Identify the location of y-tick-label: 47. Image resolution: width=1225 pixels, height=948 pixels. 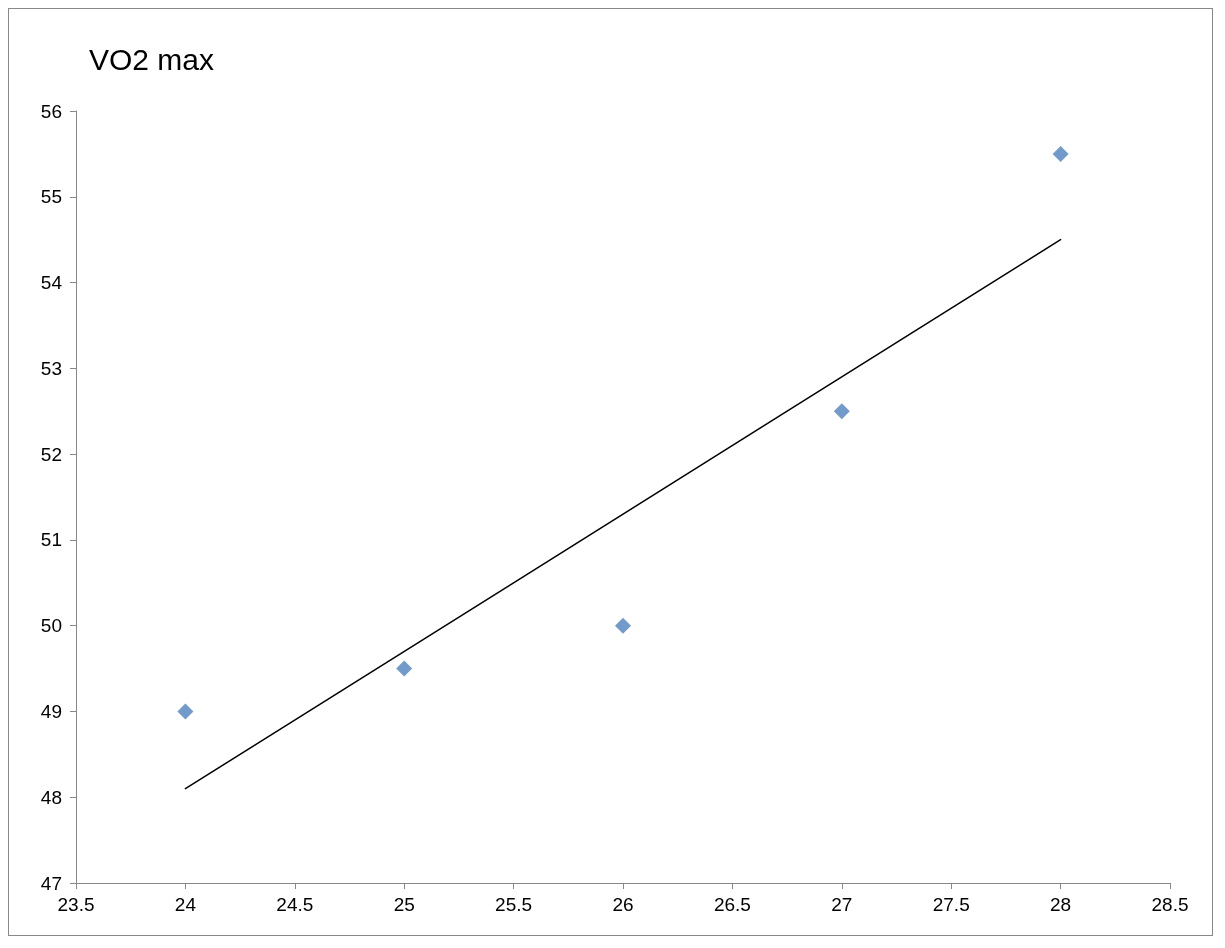
(51, 883).